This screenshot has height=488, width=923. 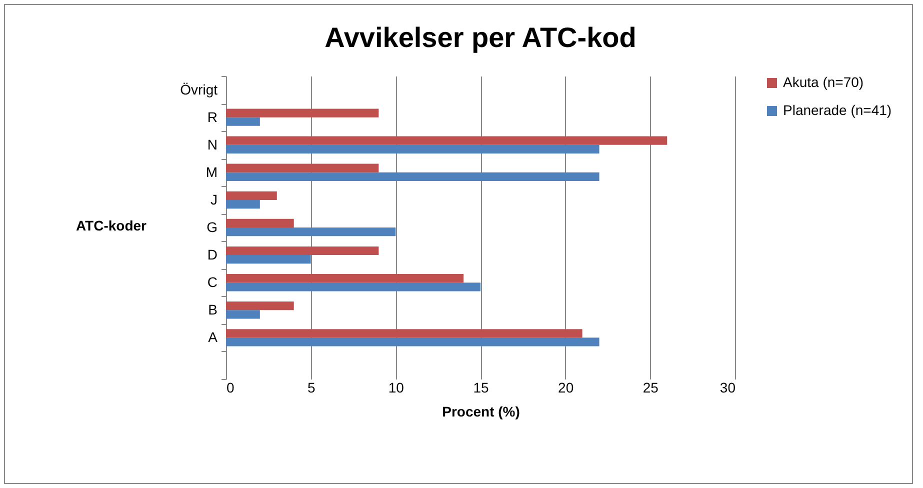 What do you see at coordinates (212, 254) in the screenshot?
I see `y-tick-label: D` at bounding box center [212, 254].